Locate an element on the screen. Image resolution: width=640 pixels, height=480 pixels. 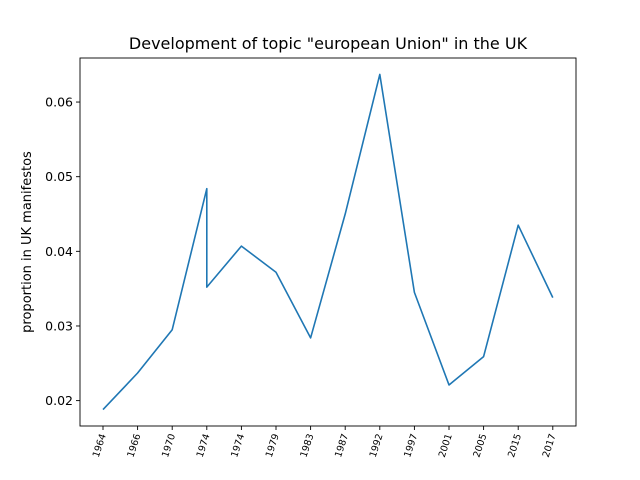
y-tick-label: 0.05 is located at coordinates (59, 176).